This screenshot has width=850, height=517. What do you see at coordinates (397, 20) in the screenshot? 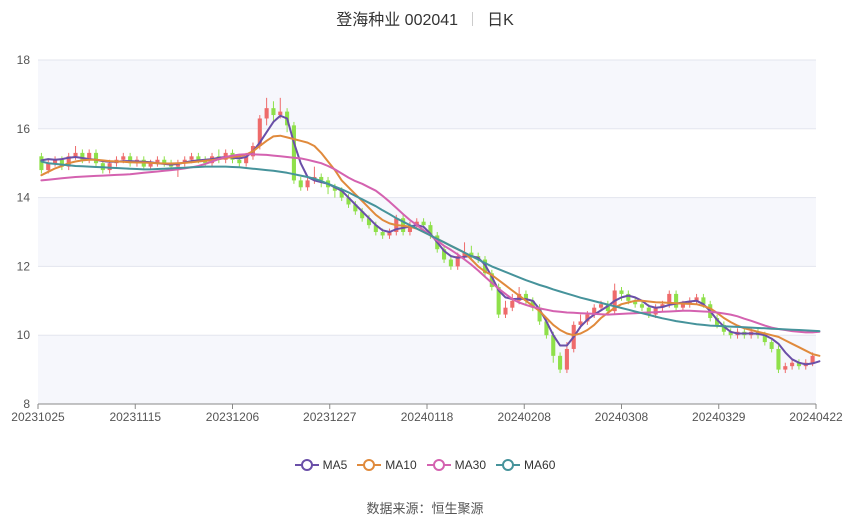
I see `chart-title-stock: 登海种业 002041` at bounding box center [397, 20].